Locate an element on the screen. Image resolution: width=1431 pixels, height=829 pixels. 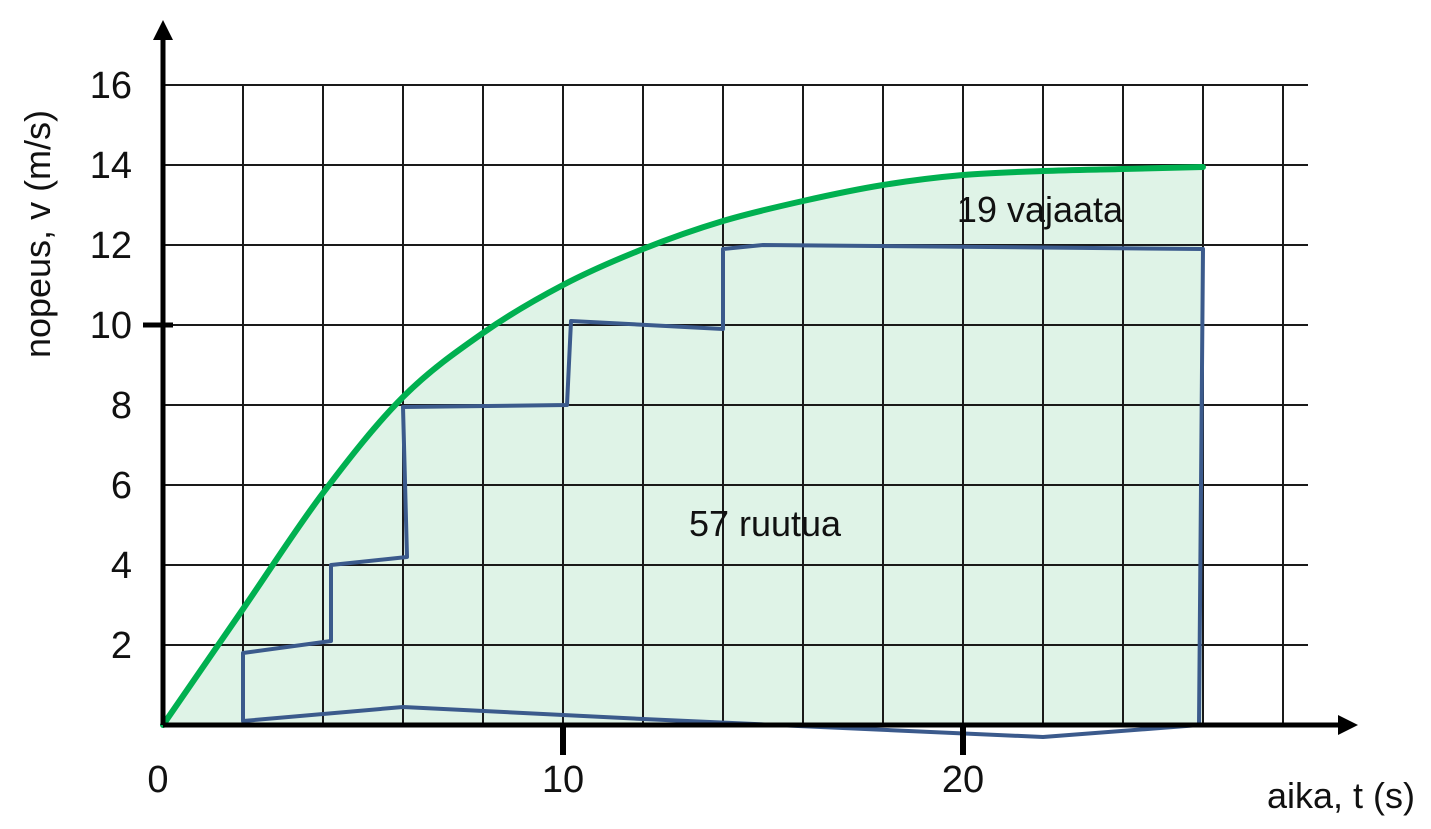
x-axis-title: aika, t (s) is located at coordinates (1341, 795).